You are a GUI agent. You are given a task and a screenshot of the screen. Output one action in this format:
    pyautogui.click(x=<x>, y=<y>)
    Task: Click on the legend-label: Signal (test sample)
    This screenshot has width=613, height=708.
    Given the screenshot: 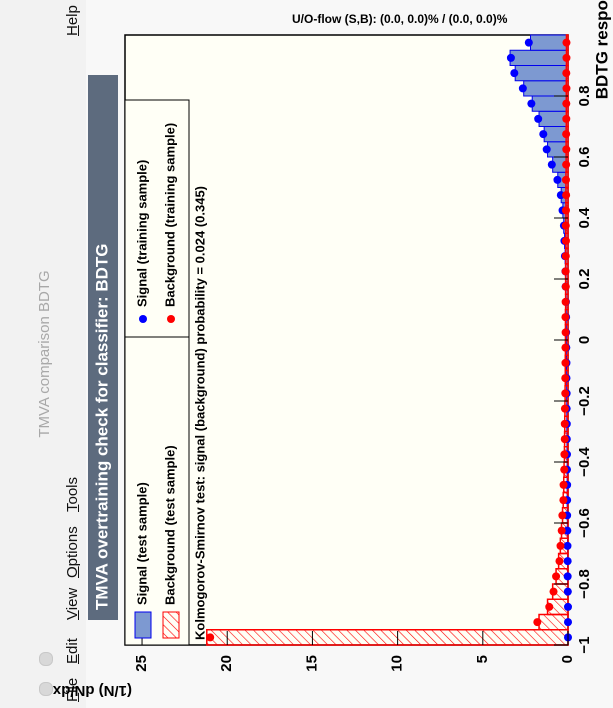 What is the action you would take?
    pyautogui.click(x=141, y=543)
    